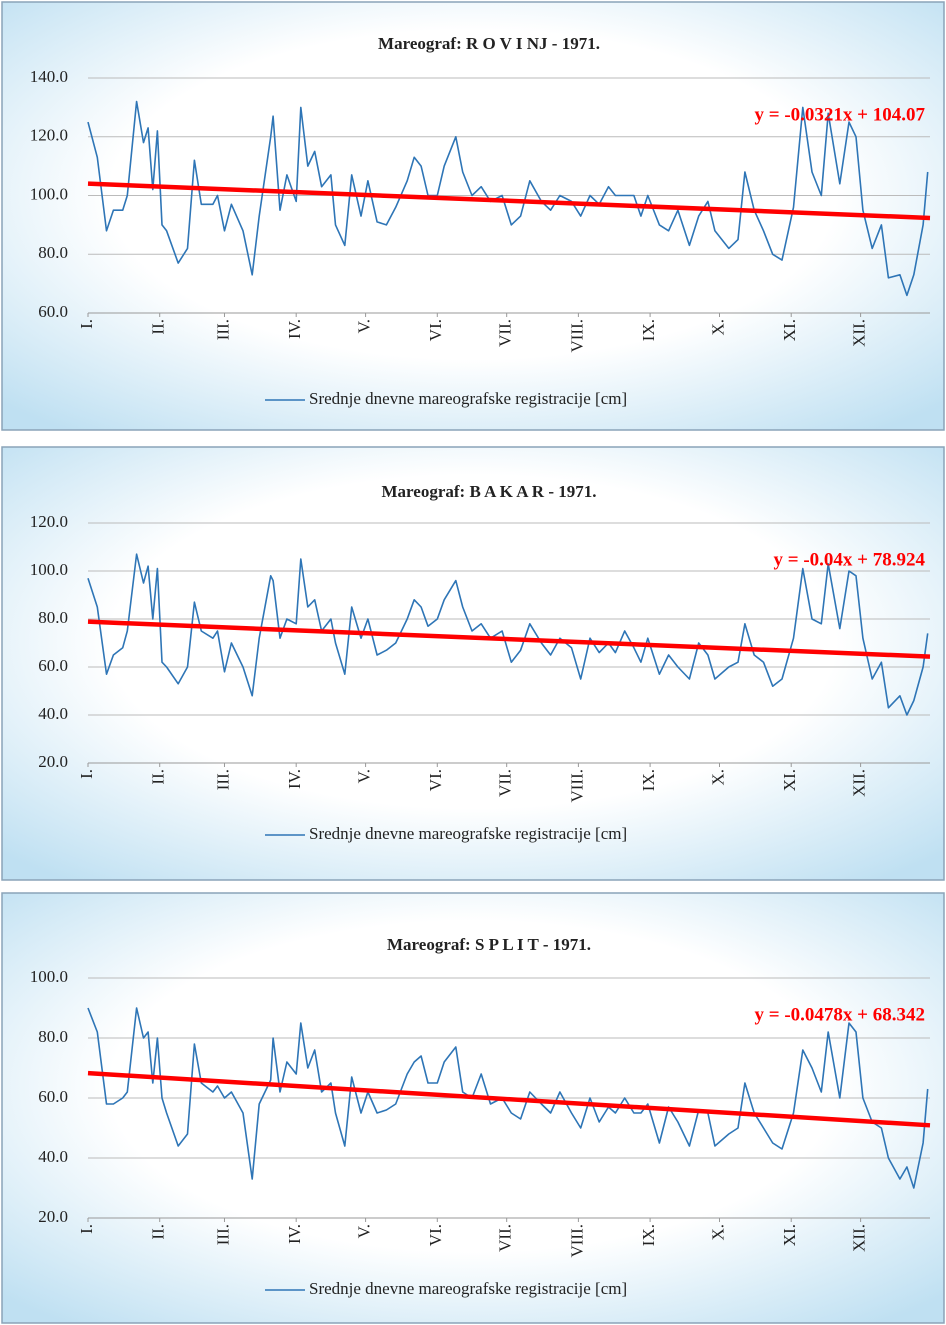  Describe the element at coordinates (489, 944) in the screenshot. I see `chart-title: Mareograf: S P L I T - 1971.` at that location.